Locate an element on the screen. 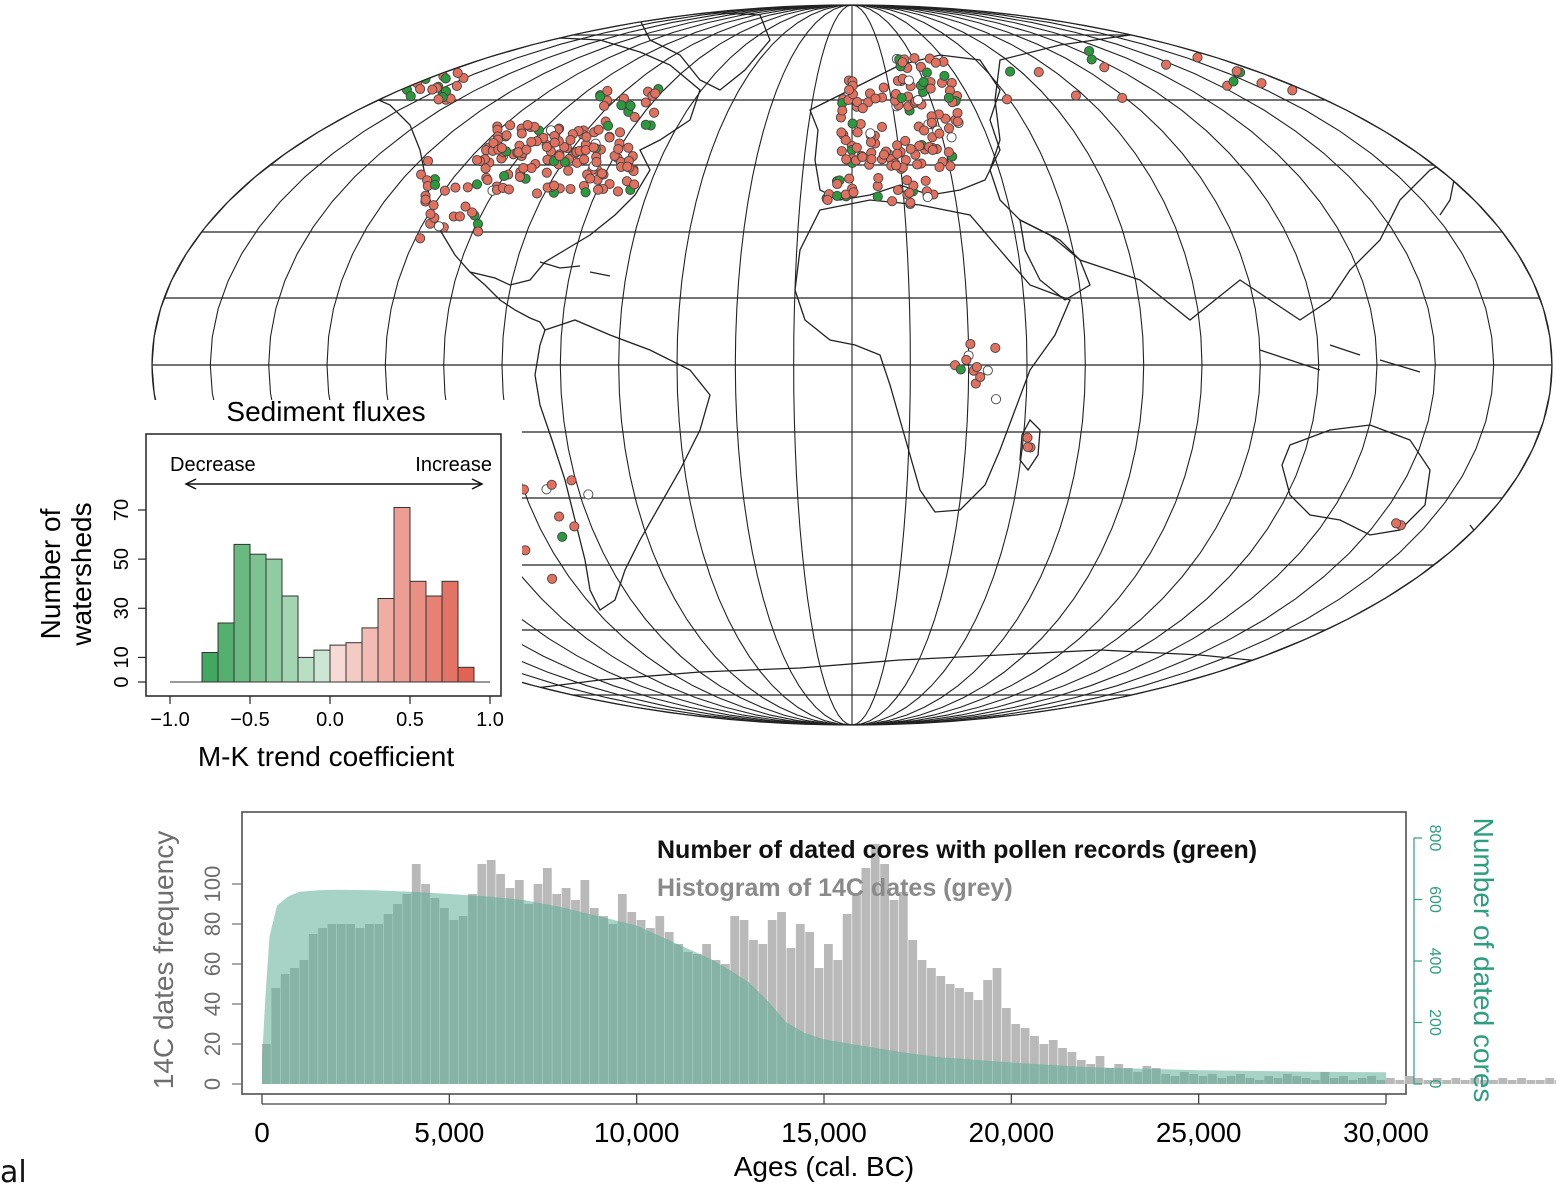 Image resolution: width=1556 pixels, height=1190 pixels. bottom-x-tick-label: 5,000 is located at coordinates (449, 1132).